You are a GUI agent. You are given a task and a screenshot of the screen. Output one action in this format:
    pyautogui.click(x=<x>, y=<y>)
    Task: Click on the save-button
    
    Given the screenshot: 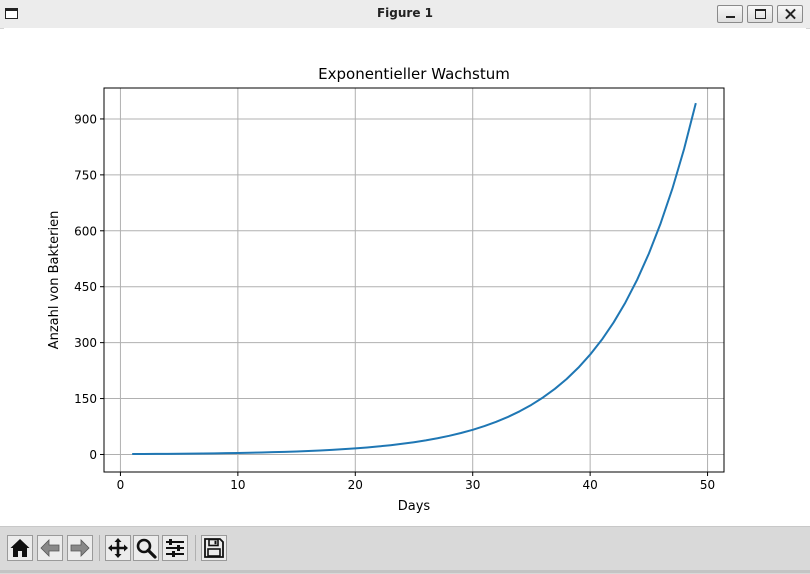 What is the action you would take?
    pyautogui.click(x=214, y=548)
    